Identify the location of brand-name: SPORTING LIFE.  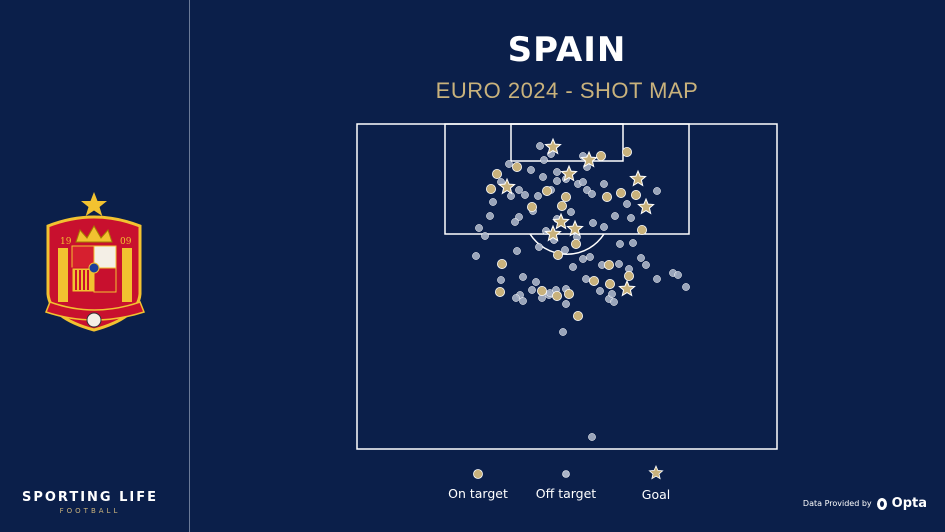
(90, 497).